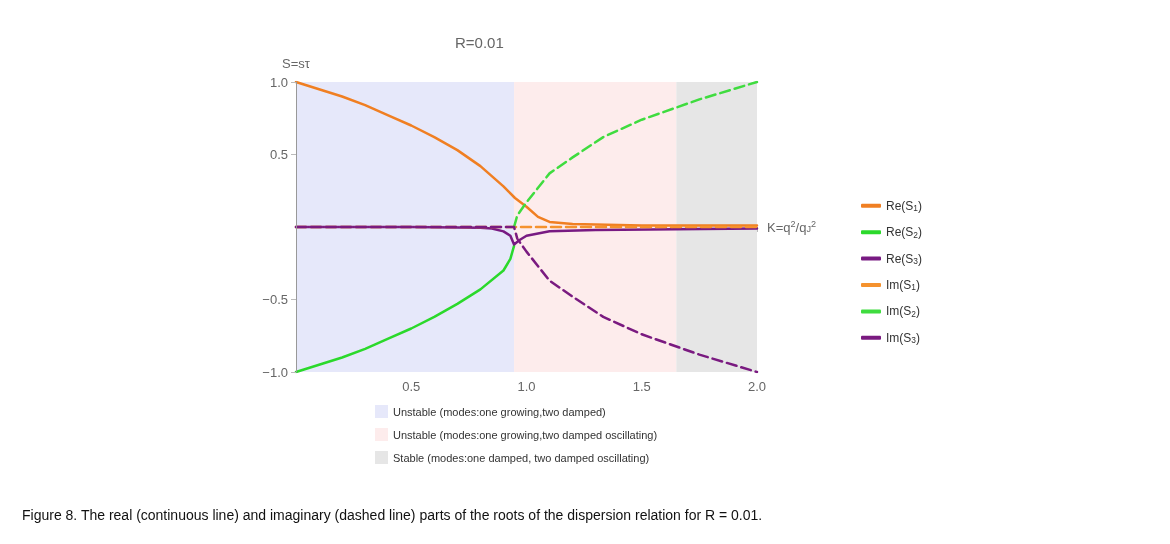  I want to click on legend-label: Unstable (modes:one growing,two damped oscillating), so click(525, 434).